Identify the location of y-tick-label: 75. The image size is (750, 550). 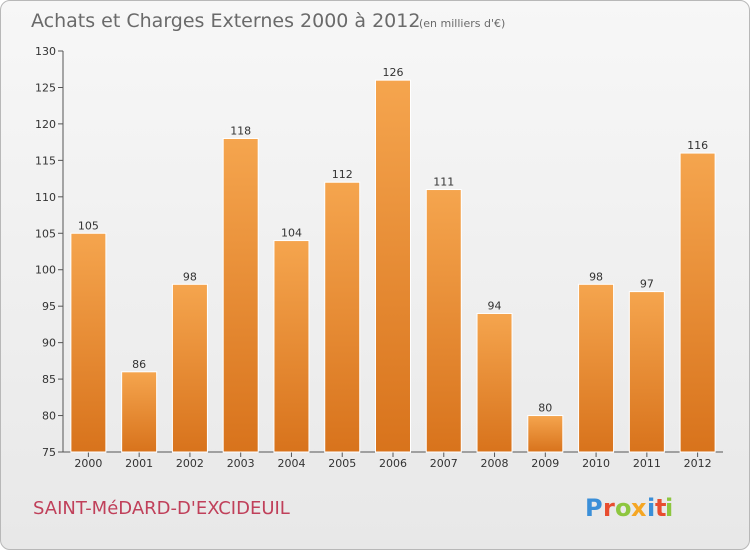
(49, 452).